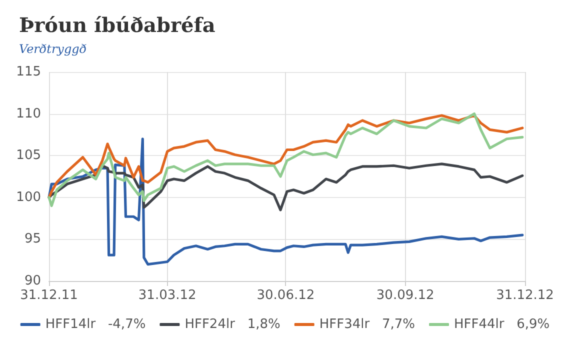 The height and width of the screenshot is (348, 570). I want to click on y-tick-label: 90, so click(32, 281).